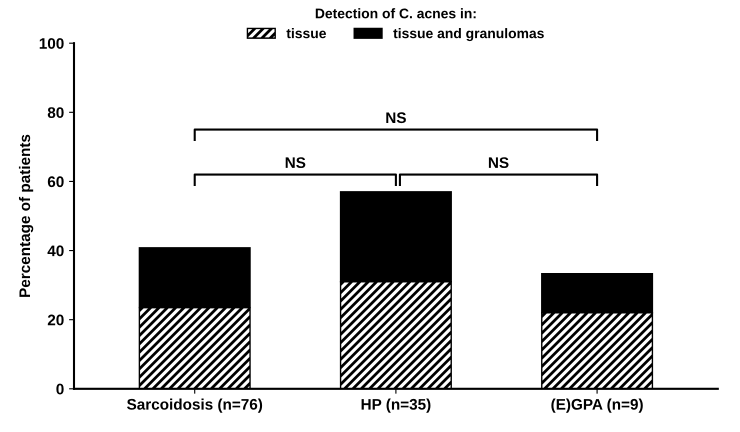 Image resolution: width=740 pixels, height=432 pixels. I want to click on legend-label: tissue and granulomas, so click(468, 35).